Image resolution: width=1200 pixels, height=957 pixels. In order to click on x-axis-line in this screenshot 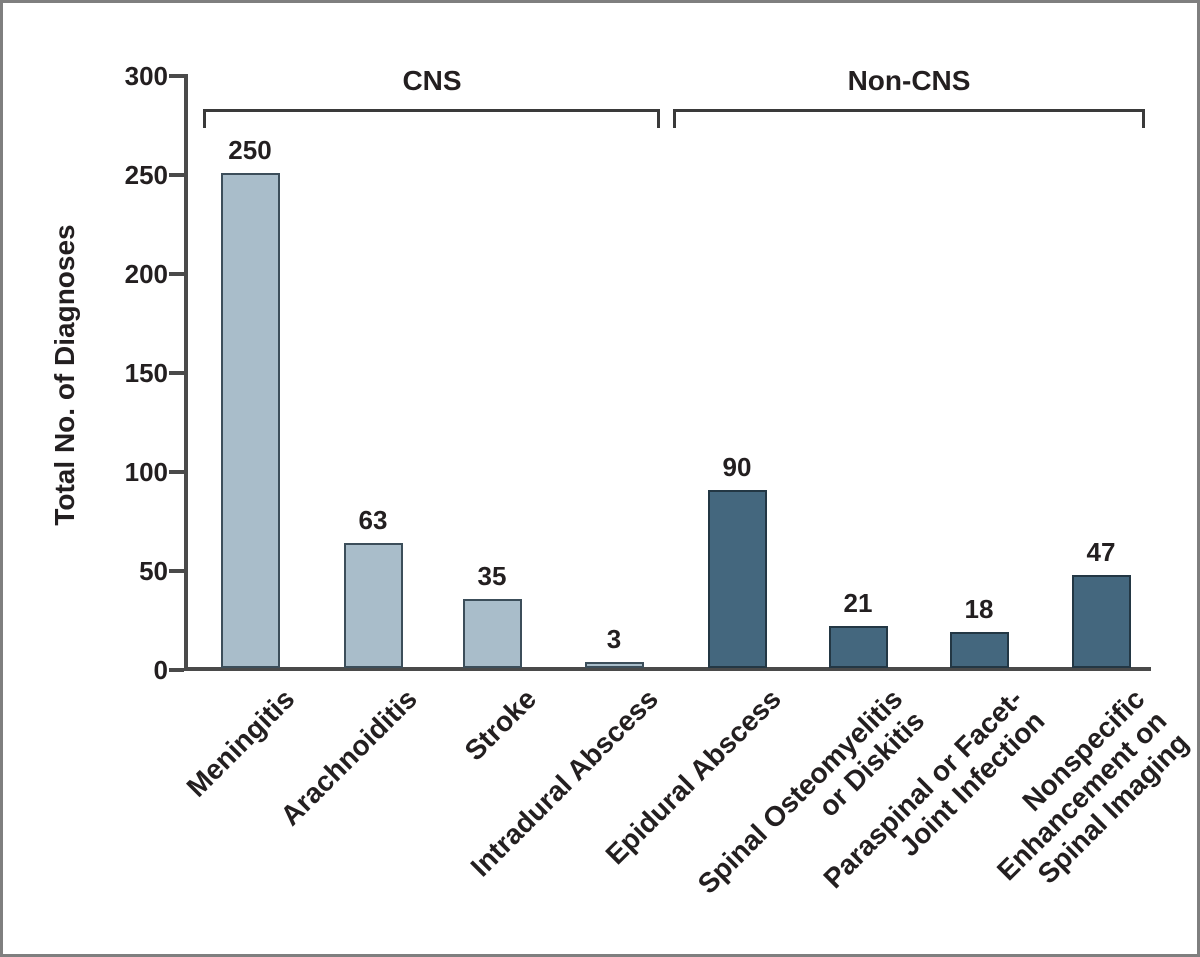, I will do `click(667, 669)`.